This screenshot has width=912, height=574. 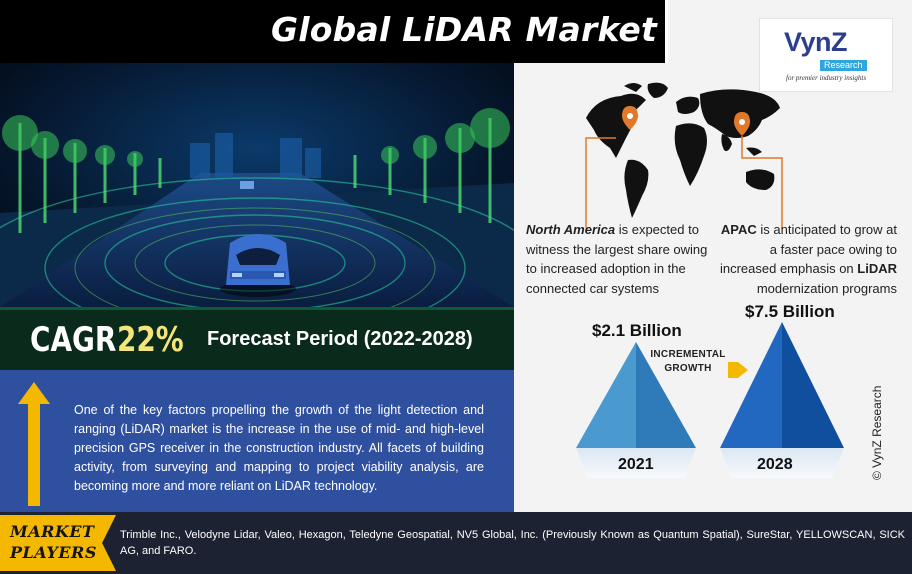 What do you see at coordinates (34, 444) in the screenshot?
I see `up-arrow-icon` at bounding box center [34, 444].